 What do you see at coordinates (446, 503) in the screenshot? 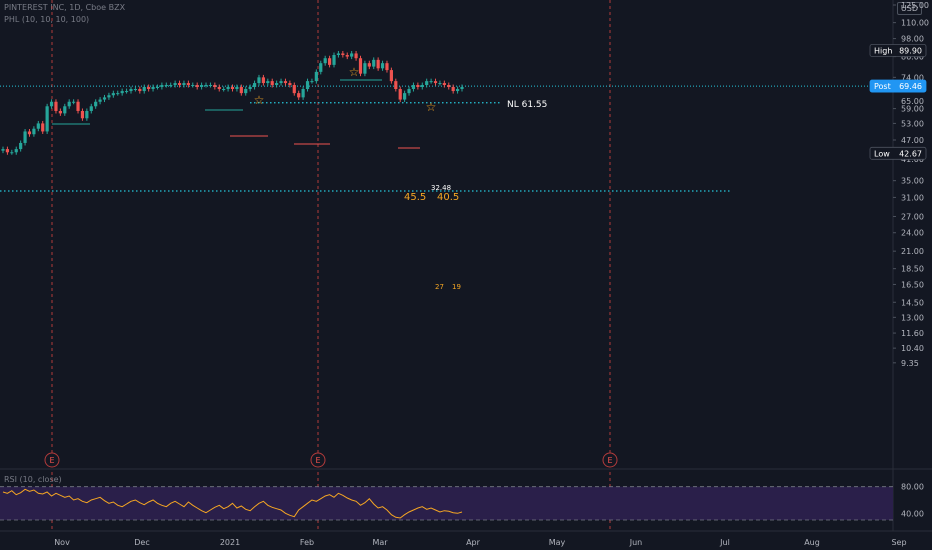
I see `rsi-band` at bounding box center [446, 503].